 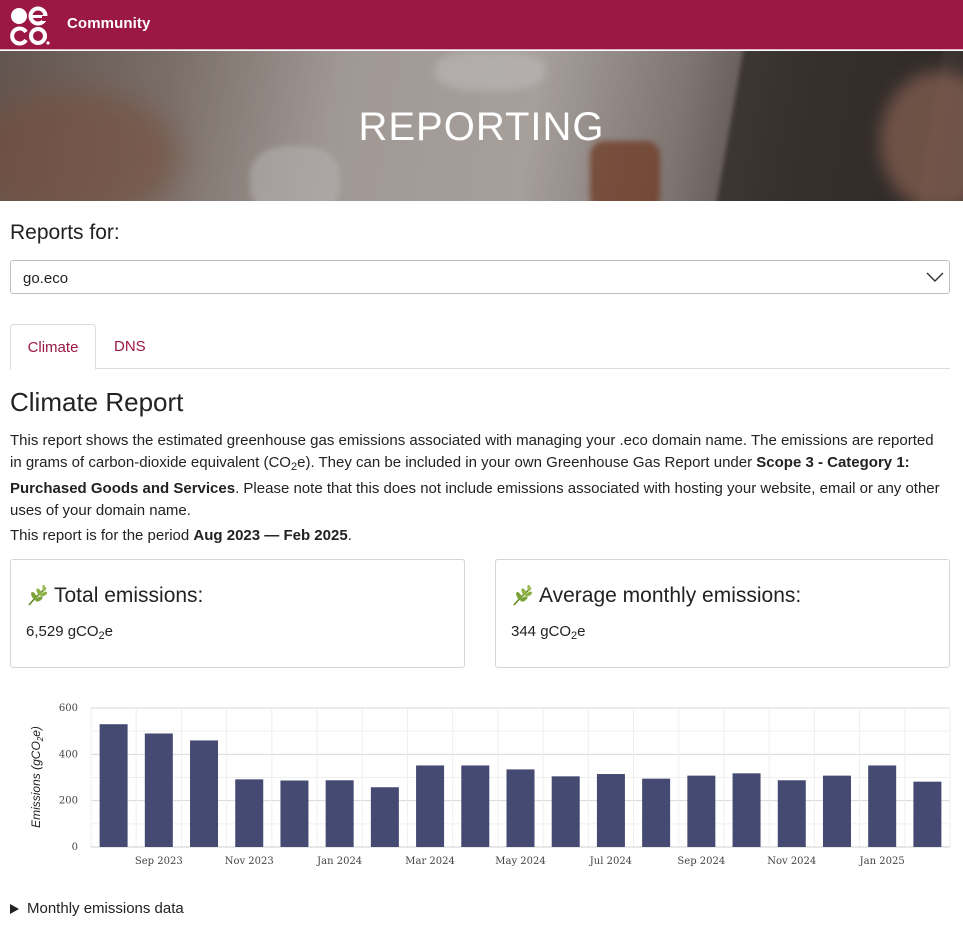 What do you see at coordinates (480, 277) in the screenshot?
I see `domain-select: go.eco` at bounding box center [480, 277].